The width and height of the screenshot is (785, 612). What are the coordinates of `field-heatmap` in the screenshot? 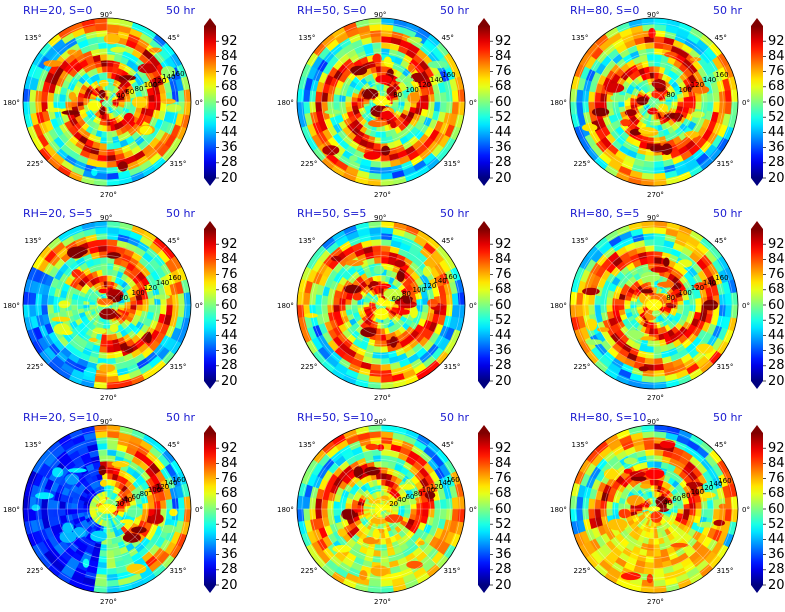 It's located at (381, 102).